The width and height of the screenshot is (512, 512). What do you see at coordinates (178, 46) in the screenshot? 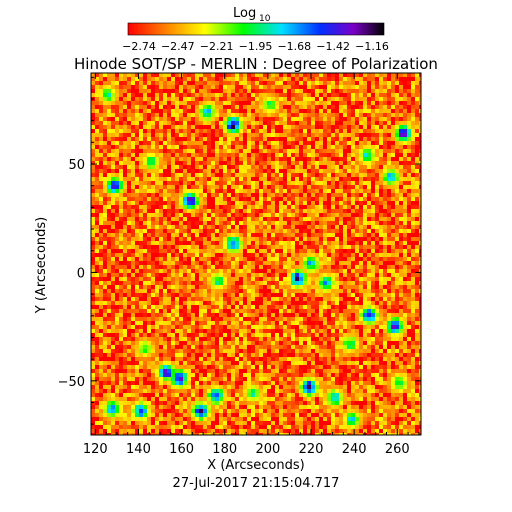
I see `colorbar-tick-label: −2.47` at bounding box center [178, 46].